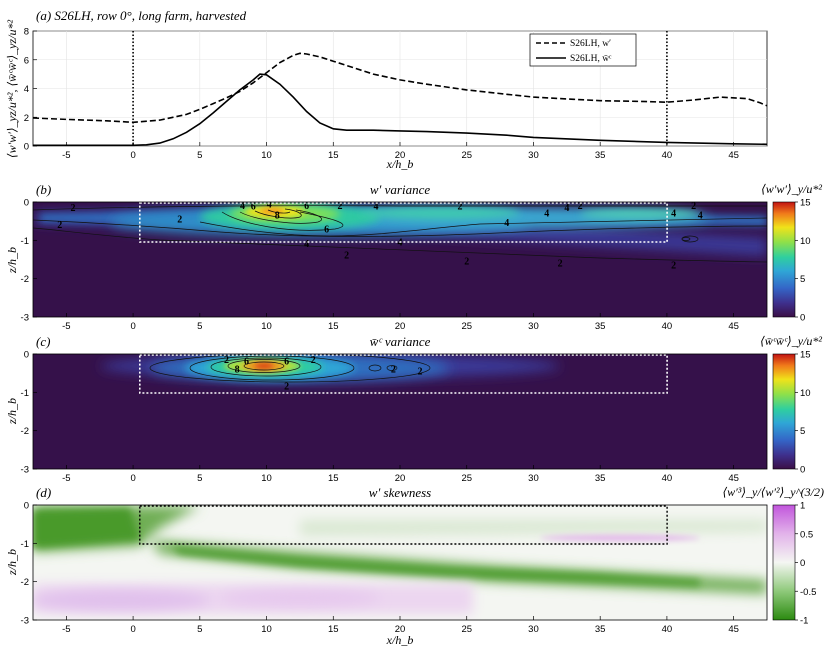 The image size is (830, 656). Describe the element at coordinates (400, 88) in the screenshot. I see `series-line-dashed` at that location.